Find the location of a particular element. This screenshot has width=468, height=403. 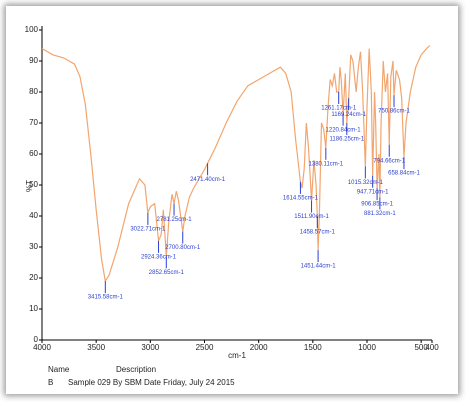

y-tick-label: 70 is located at coordinates (33, 122).